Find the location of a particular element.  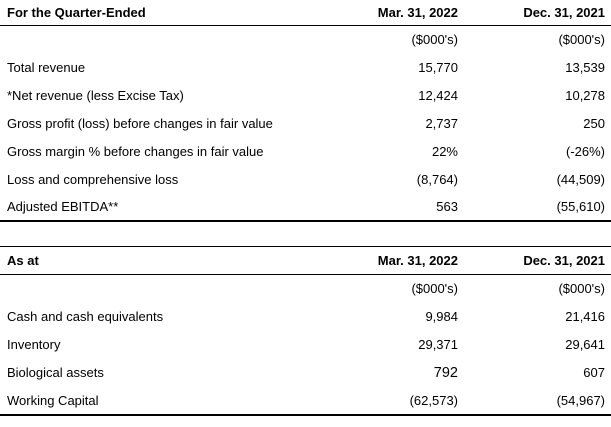

table-row: Adjusted EBITDA** 563 (55,610) is located at coordinates (305, 207).